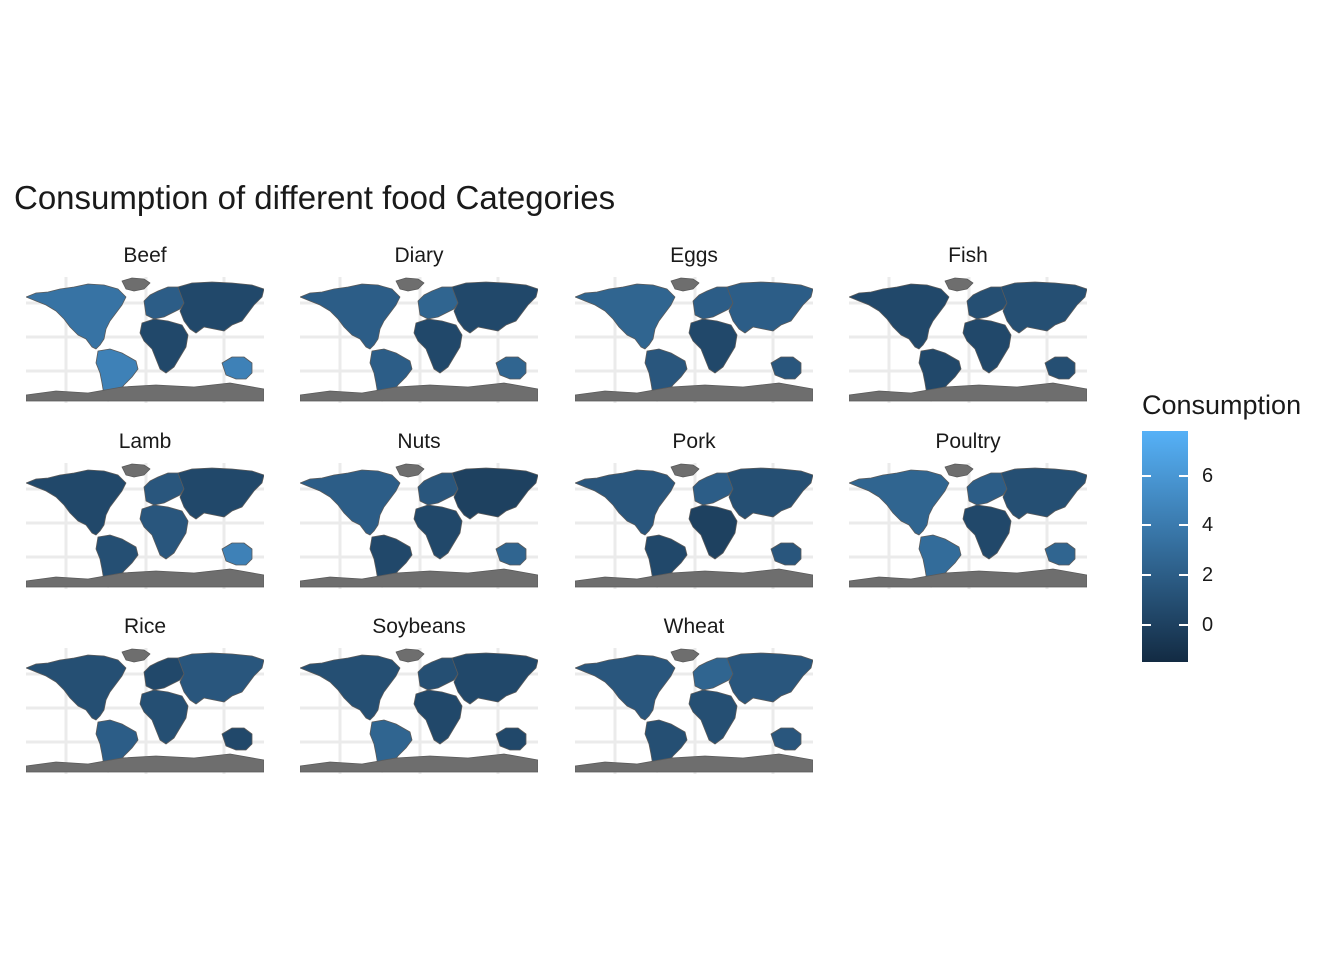  I want to click on legend-tick-label: 4, so click(1208, 525).